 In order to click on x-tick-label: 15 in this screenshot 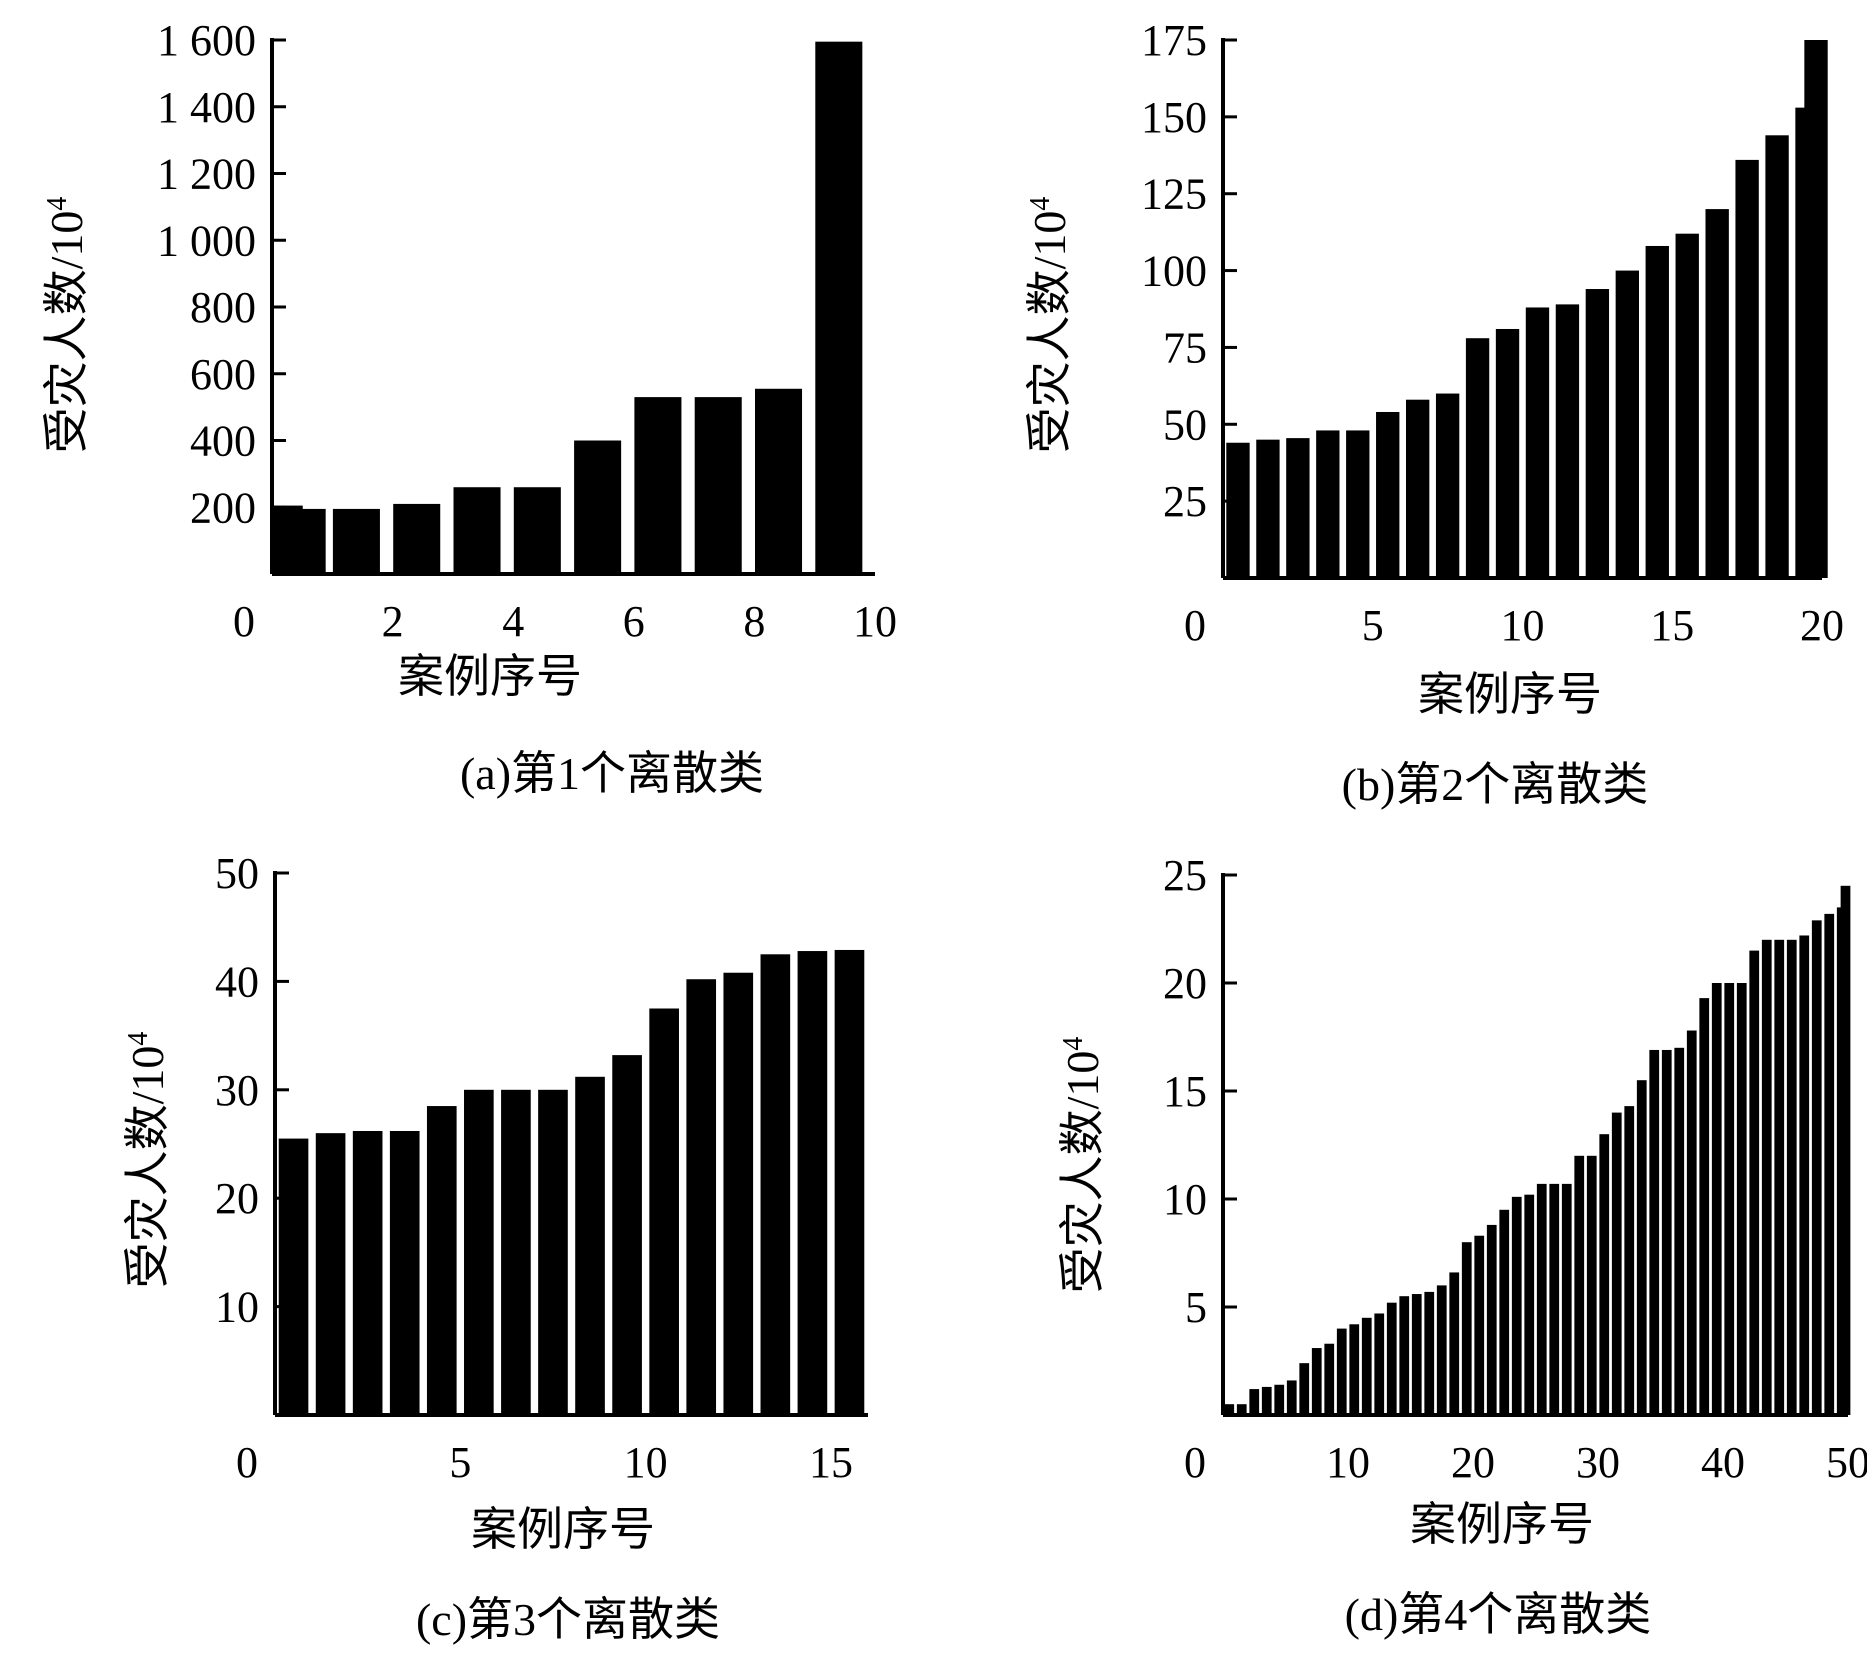, I will do `click(1672, 625)`.